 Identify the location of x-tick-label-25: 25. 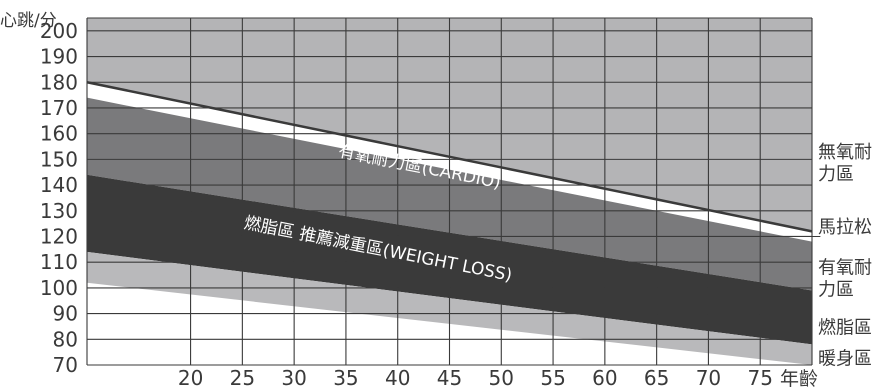
(242, 377).